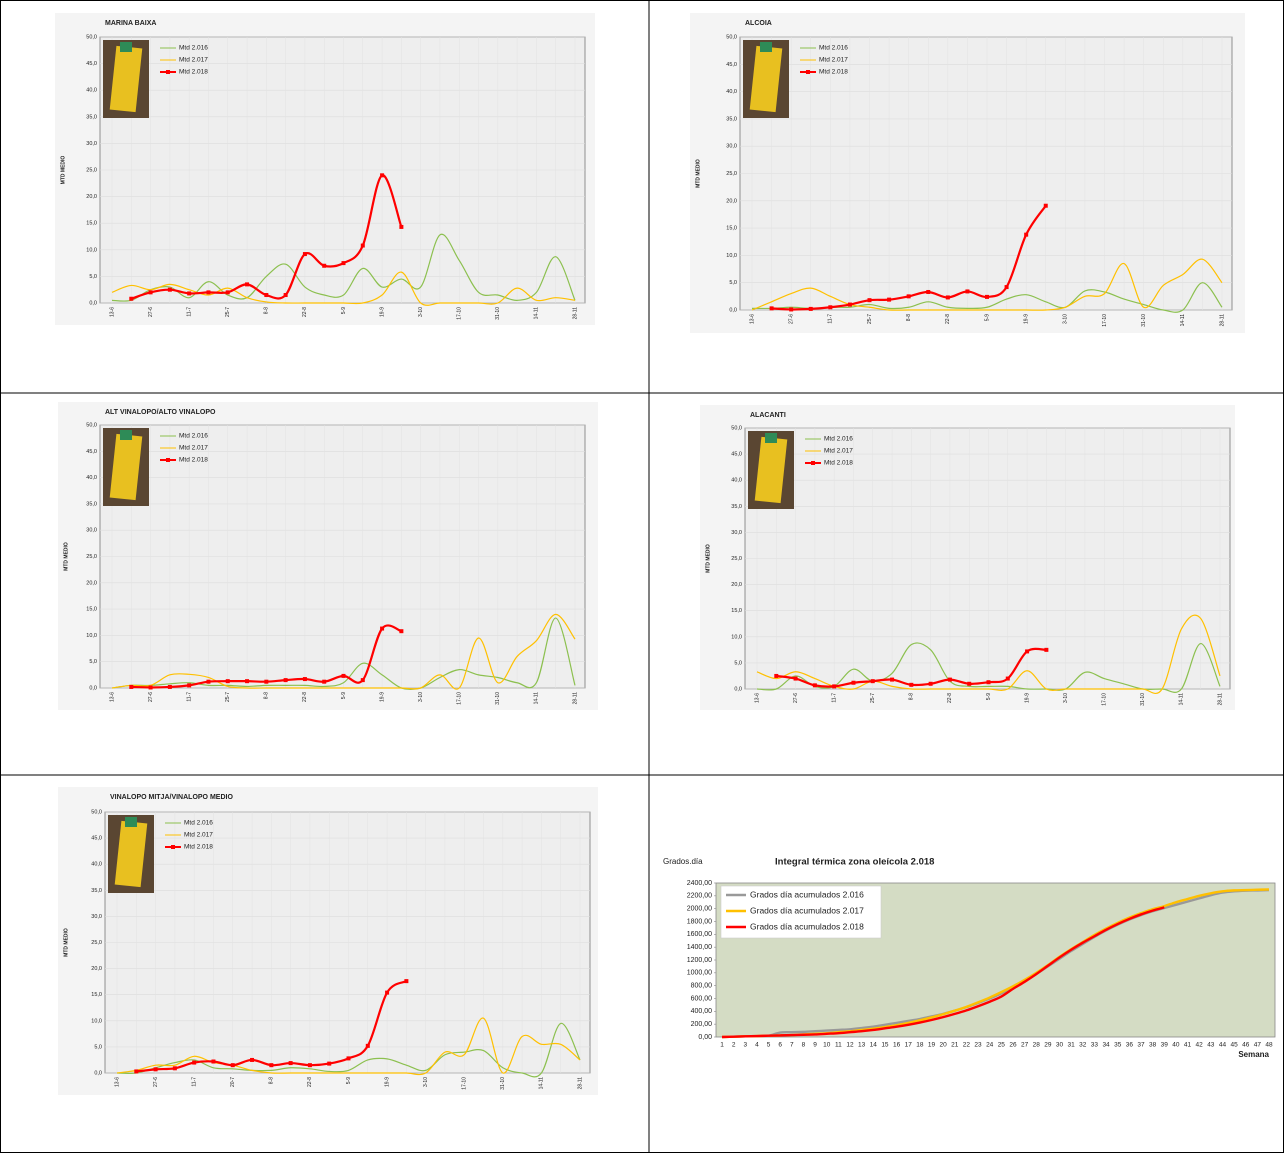 The image size is (1284, 1153). Describe the element at coordinates (171, 797) in the screenshot. I see `chart-title: VINALOPO MITJA/VINALOPO MEDIO` at that location.